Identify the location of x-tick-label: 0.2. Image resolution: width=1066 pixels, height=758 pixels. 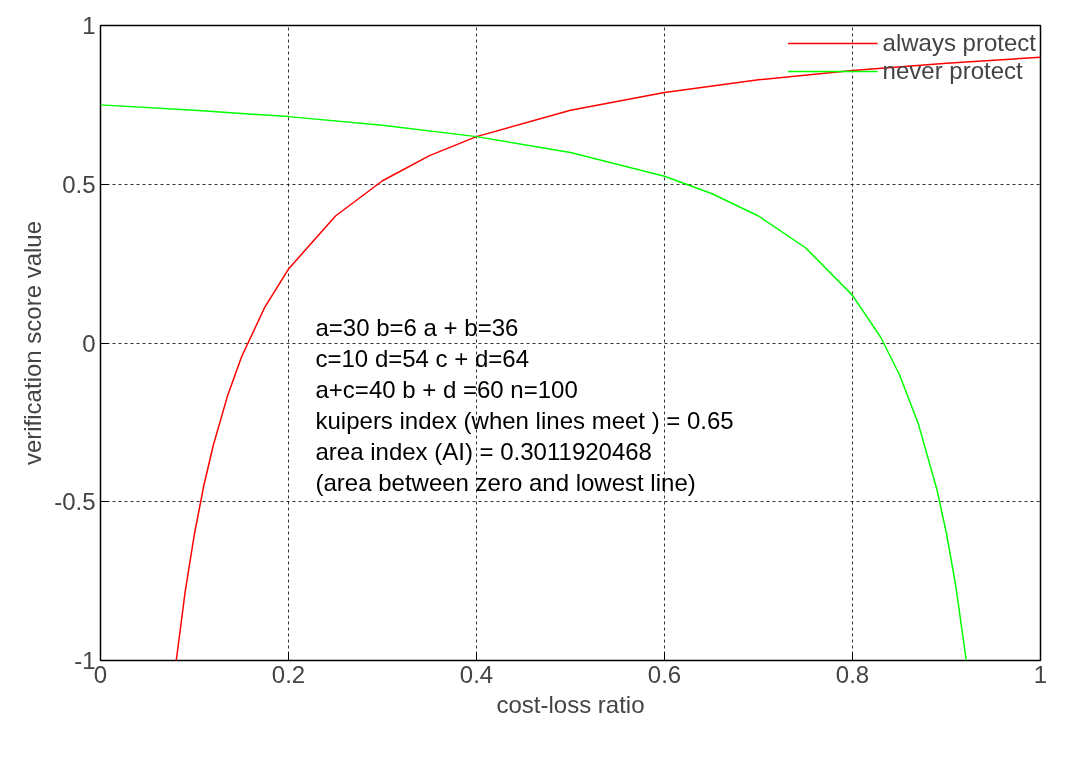
(288, 674).